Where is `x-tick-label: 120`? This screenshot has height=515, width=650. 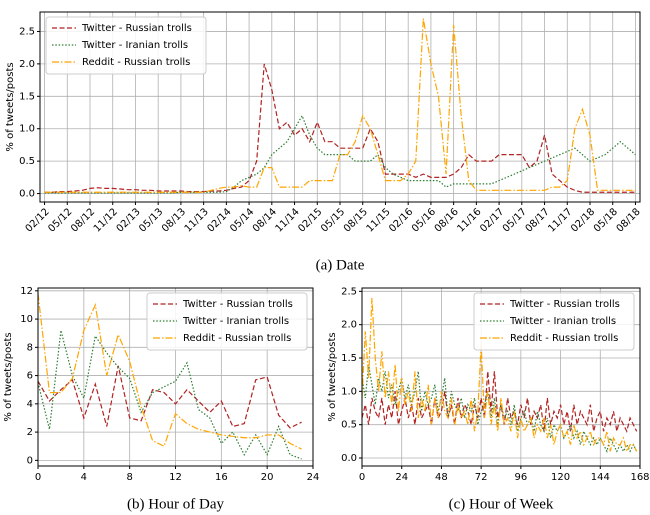
x-tick-label: 120 is located at coordinates (560, 477).